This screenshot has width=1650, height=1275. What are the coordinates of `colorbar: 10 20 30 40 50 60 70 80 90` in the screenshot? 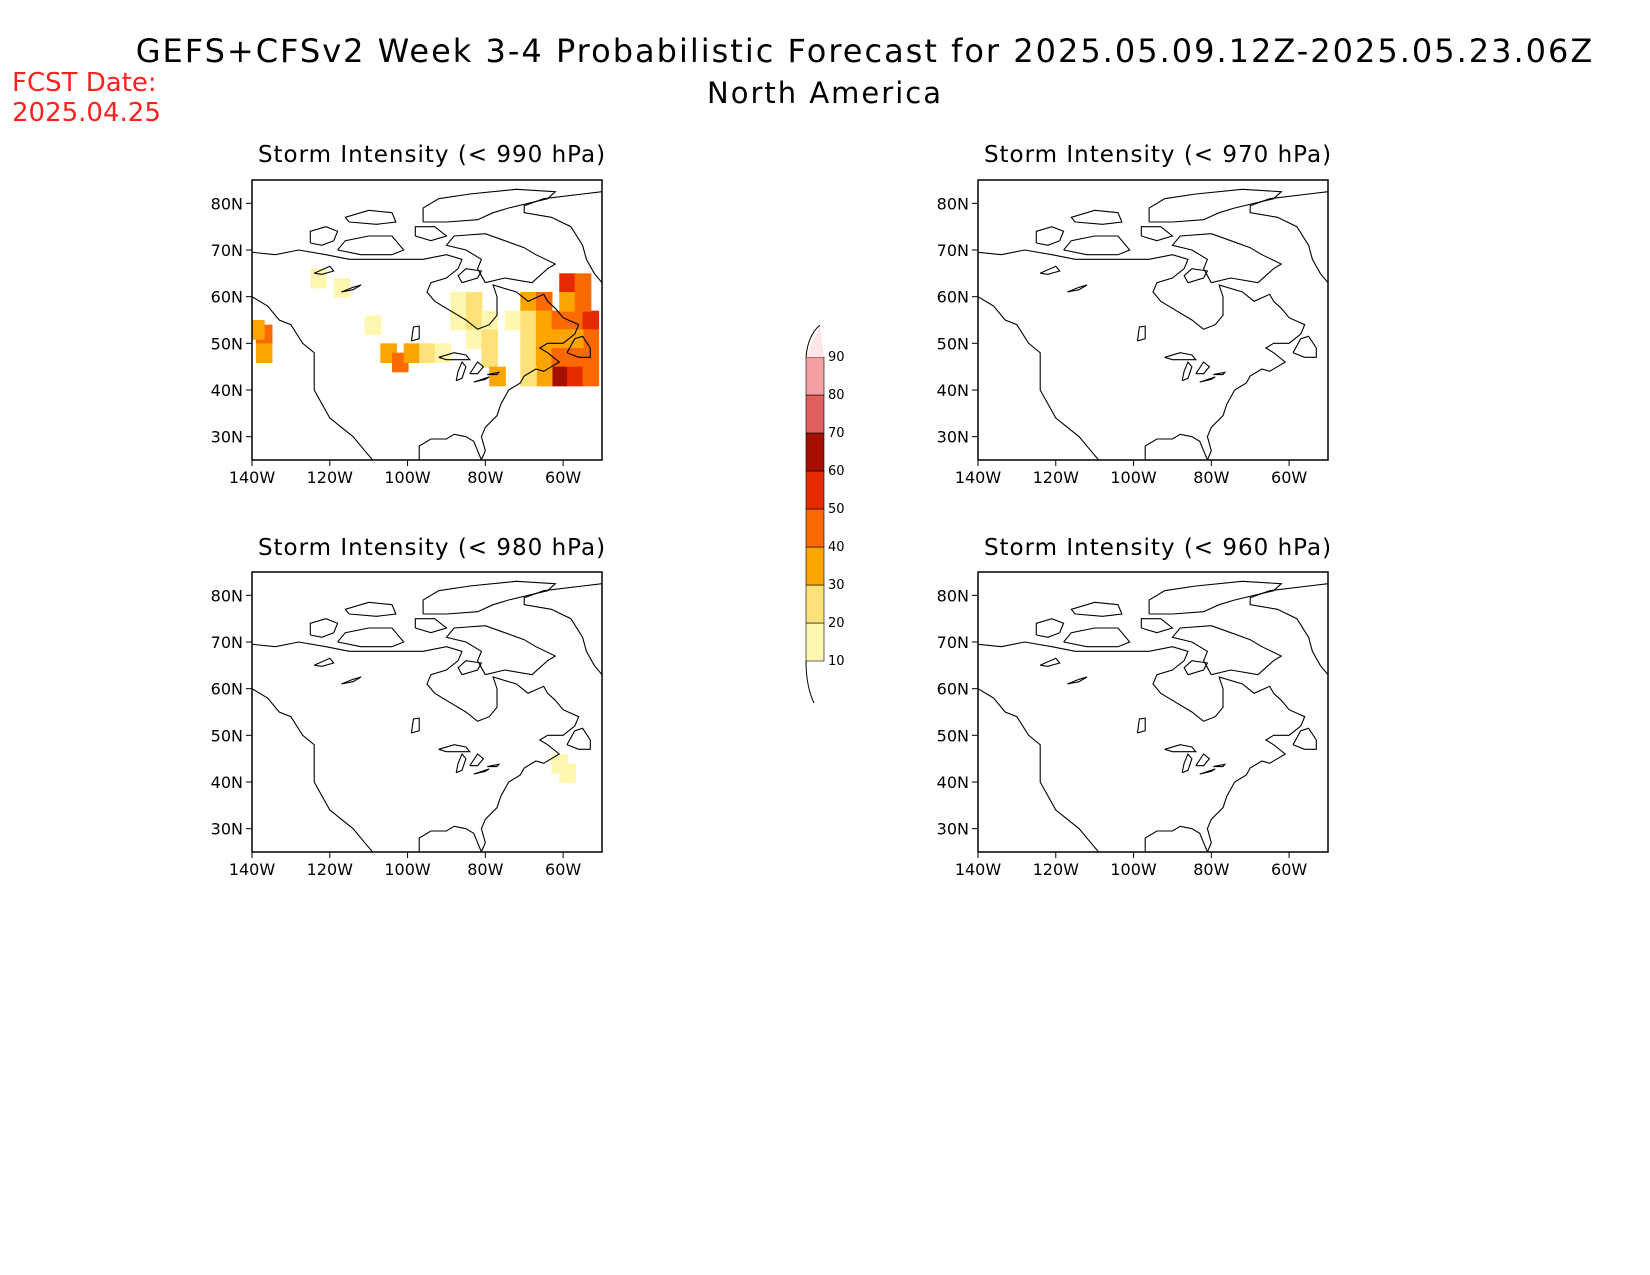 It's located at (825, 514).